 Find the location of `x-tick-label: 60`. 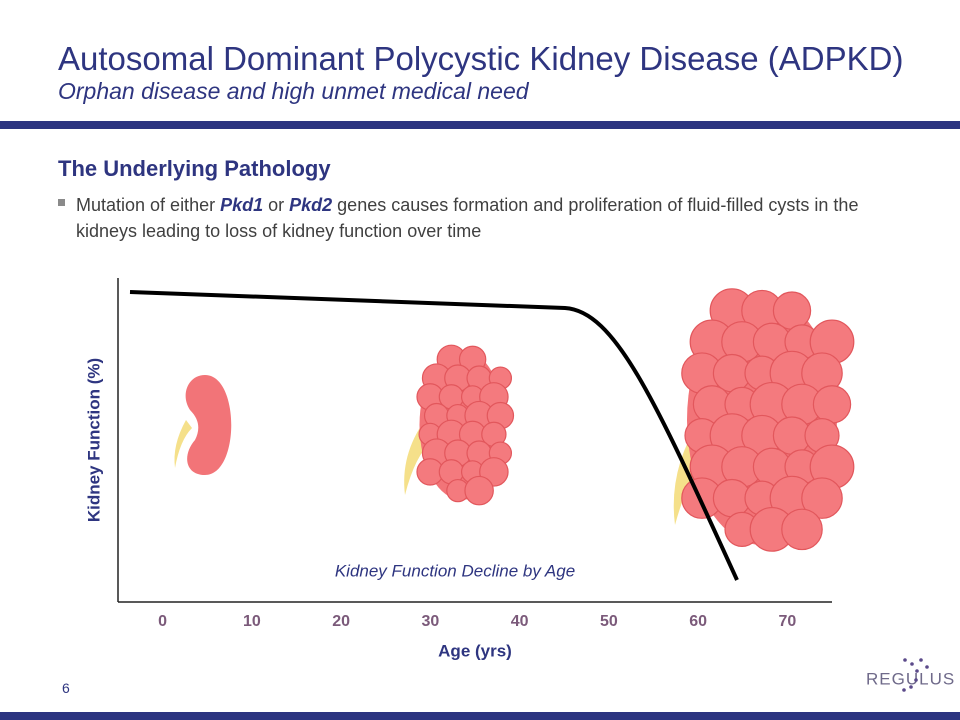

x-tick-label: 60 is located at coordinates (698, 621).